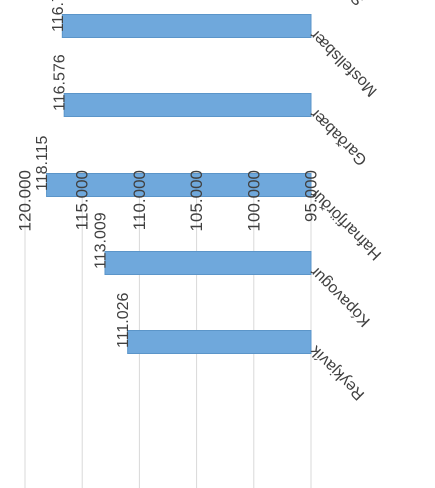 This screenshot has height=488, width=435. Describe the element at coordinates (25, 200) in the screenshot. I see `value-tick-label: 120.000` at that location.